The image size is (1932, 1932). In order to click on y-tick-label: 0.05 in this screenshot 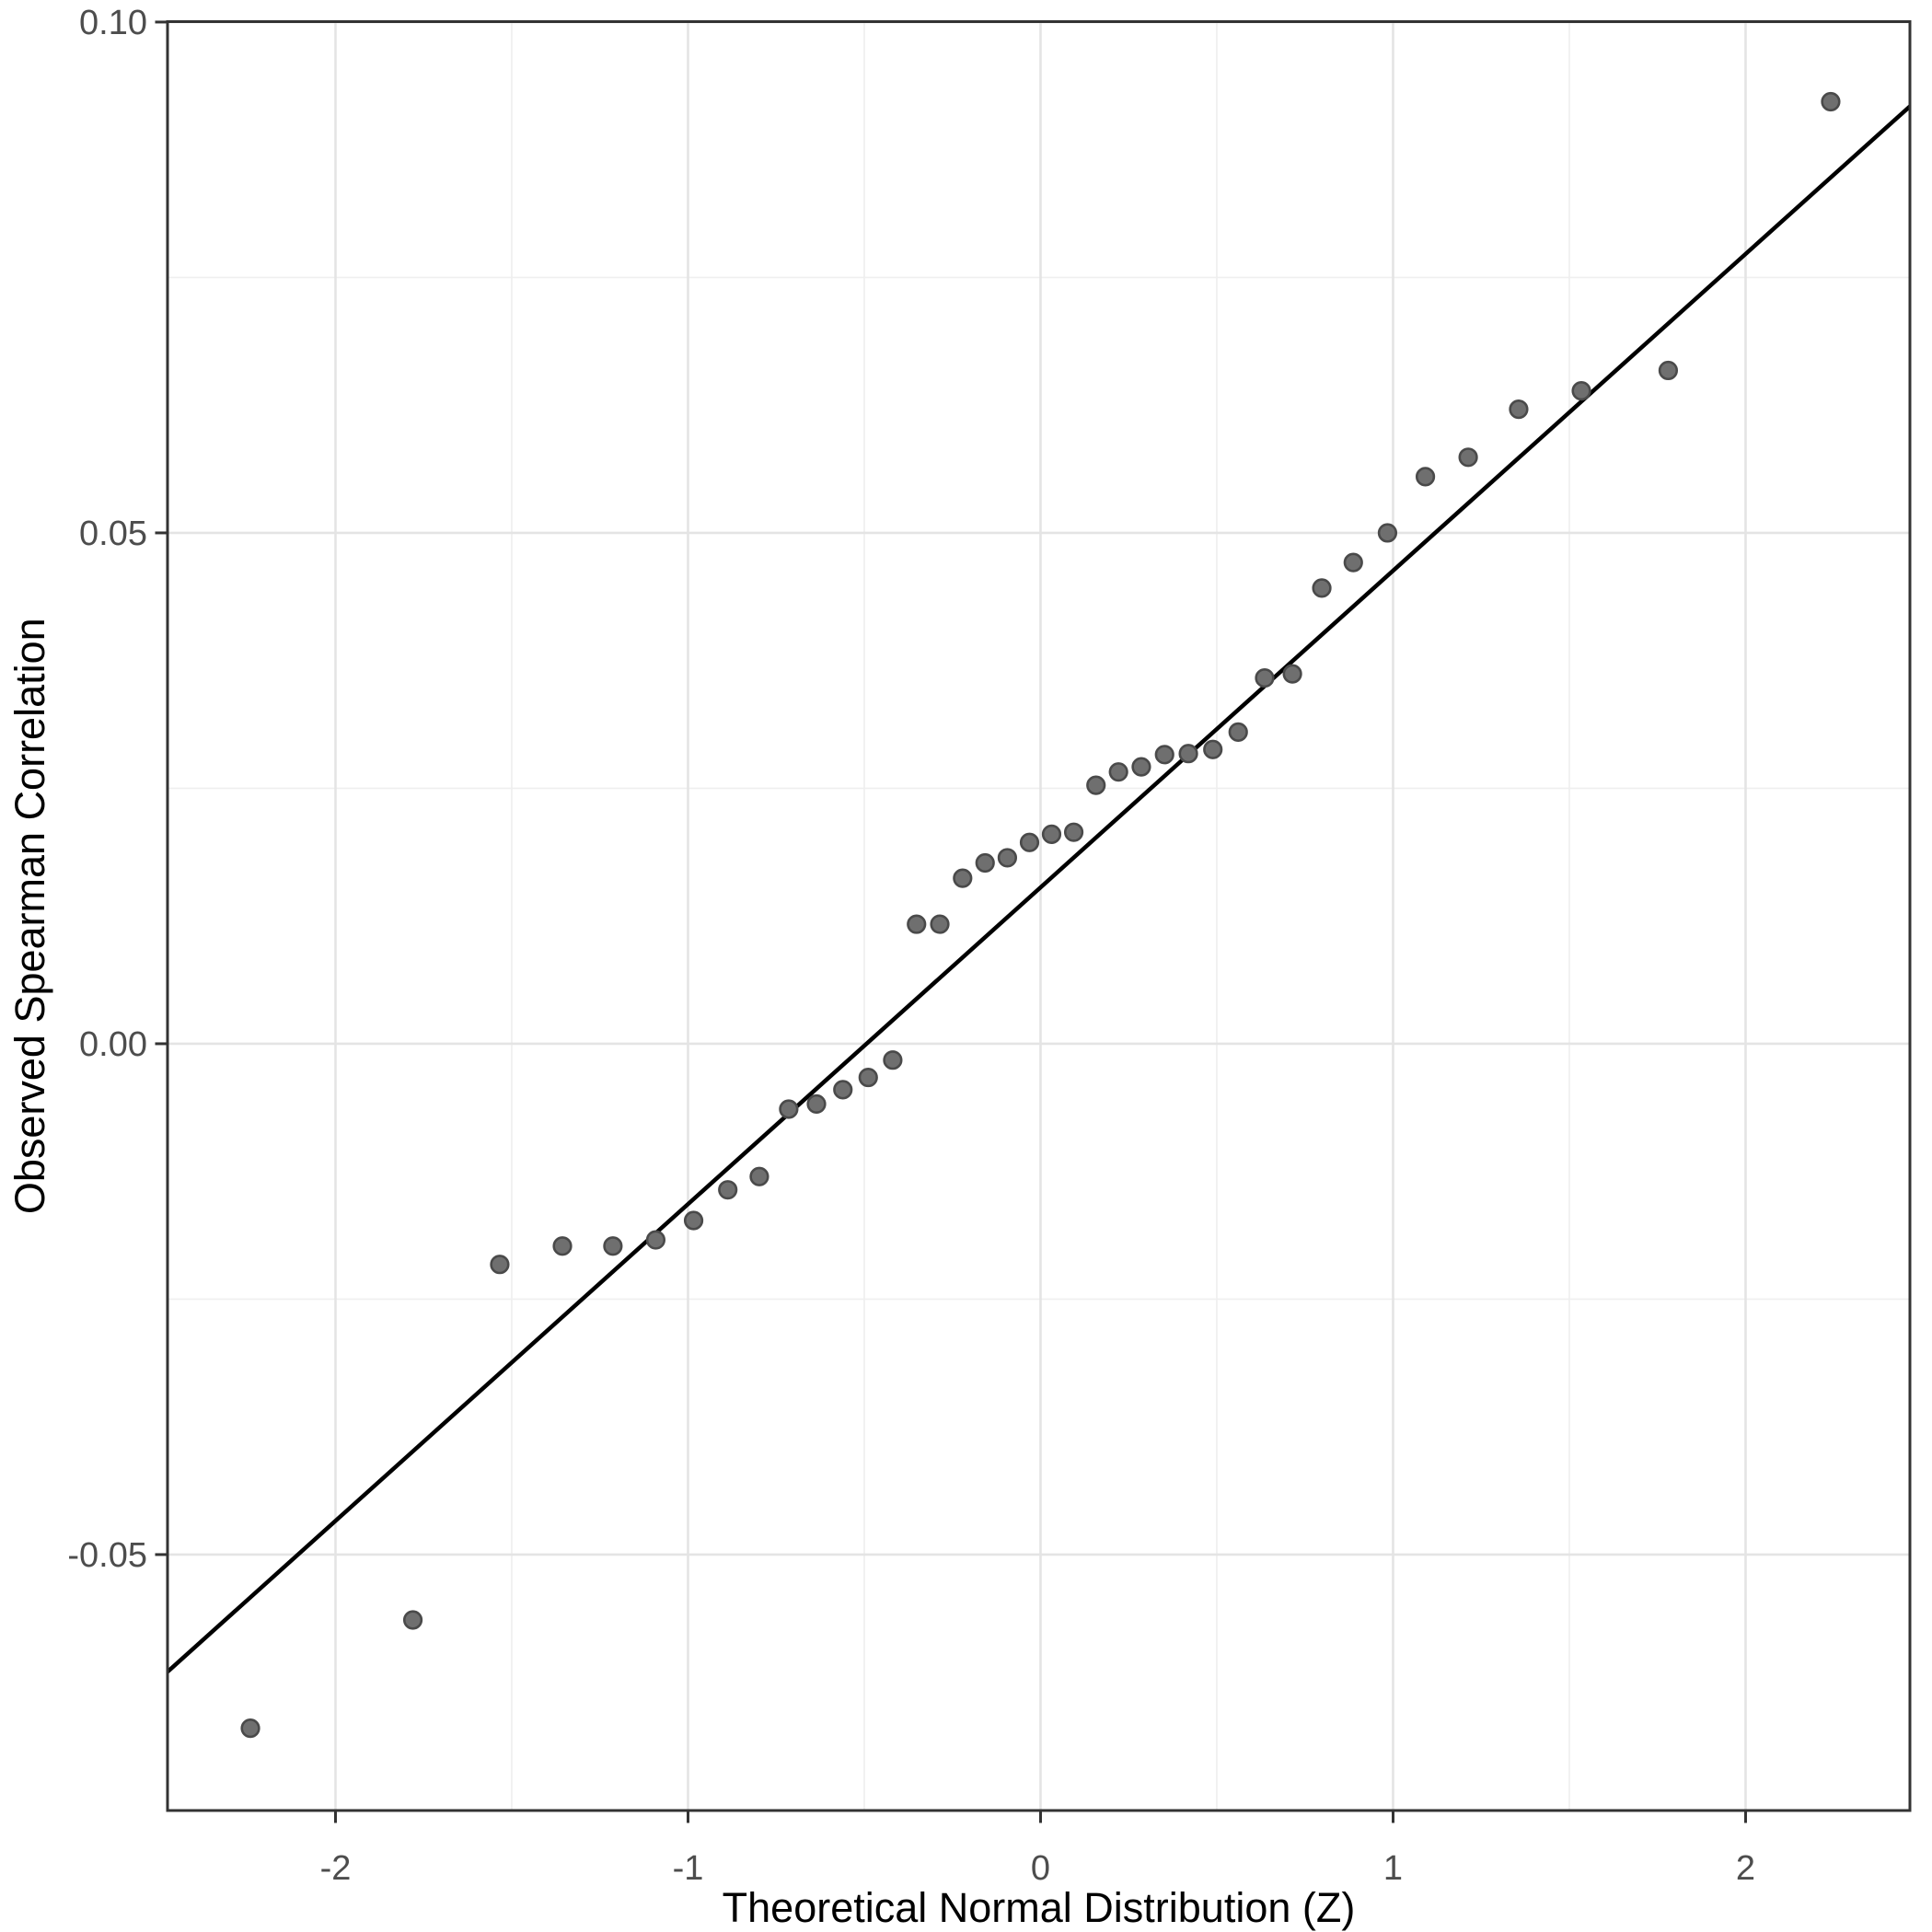, I will do `click(113, 534)`.